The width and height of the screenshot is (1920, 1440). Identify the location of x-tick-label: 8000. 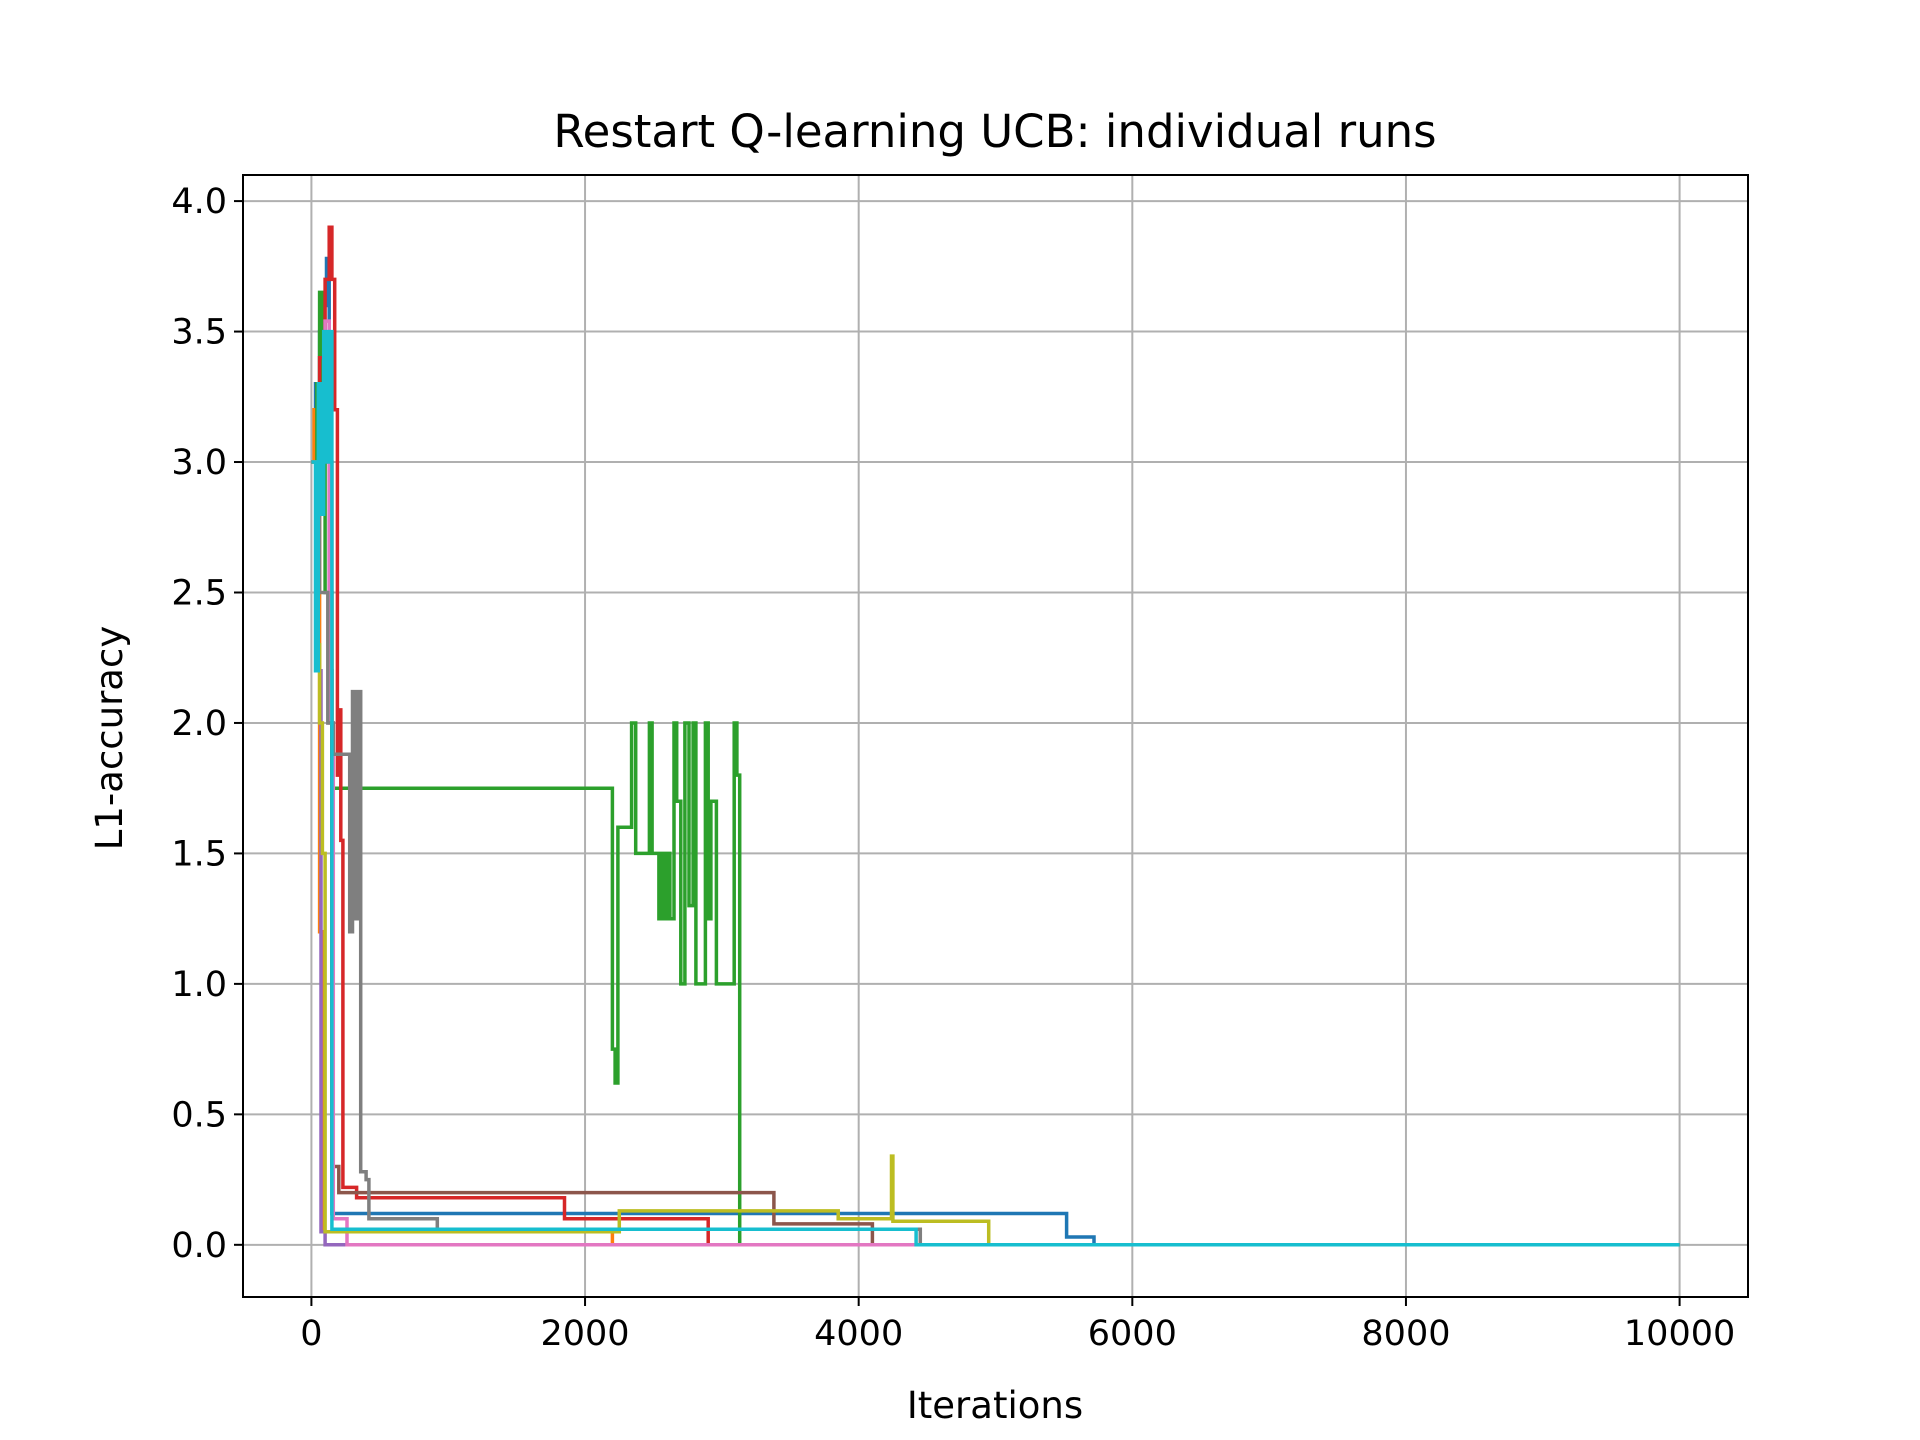
(1405, 1334).